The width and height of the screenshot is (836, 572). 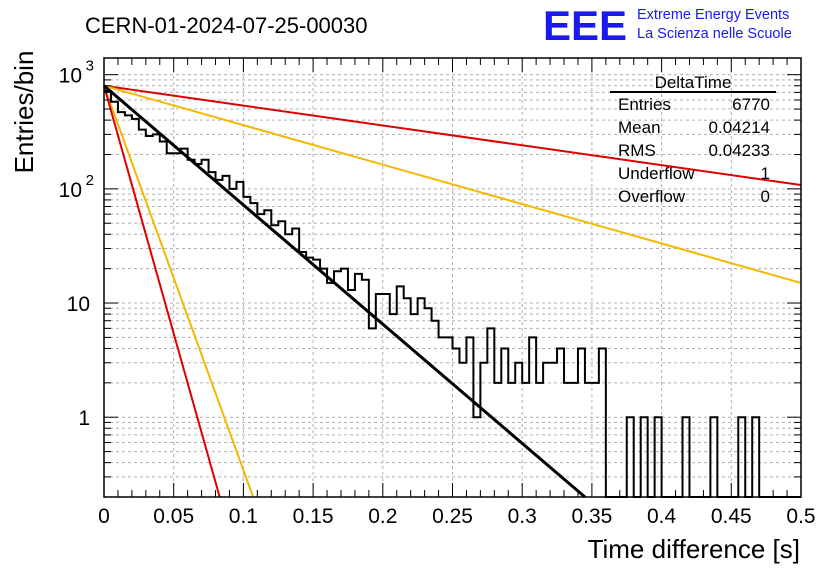 I want to click on stats-row-value: 1, so click(x=765, y=173).